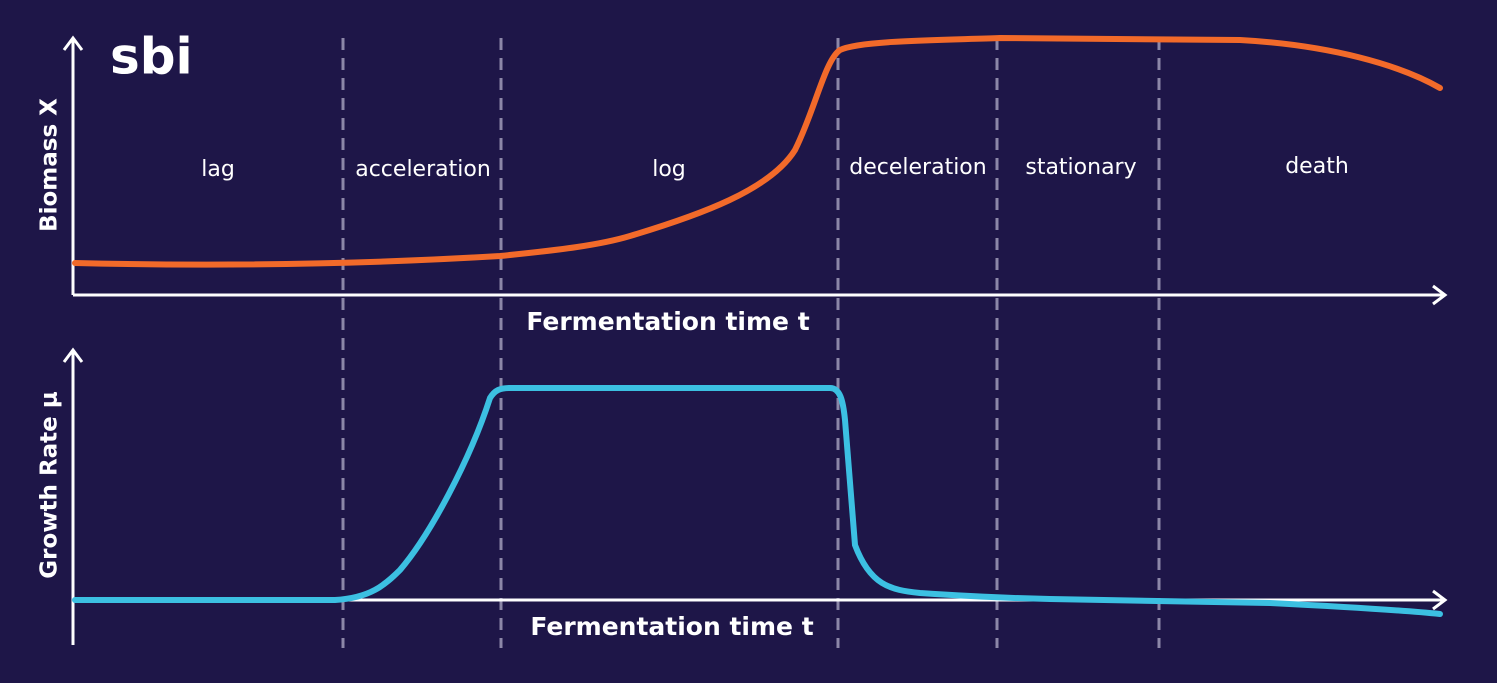 The height and width of the screenshot is (683, 1497). What do you see at coordinates (917, 167) in the screenshot?
I see `phase-label: deceleration` at bounding box center [917, 167].